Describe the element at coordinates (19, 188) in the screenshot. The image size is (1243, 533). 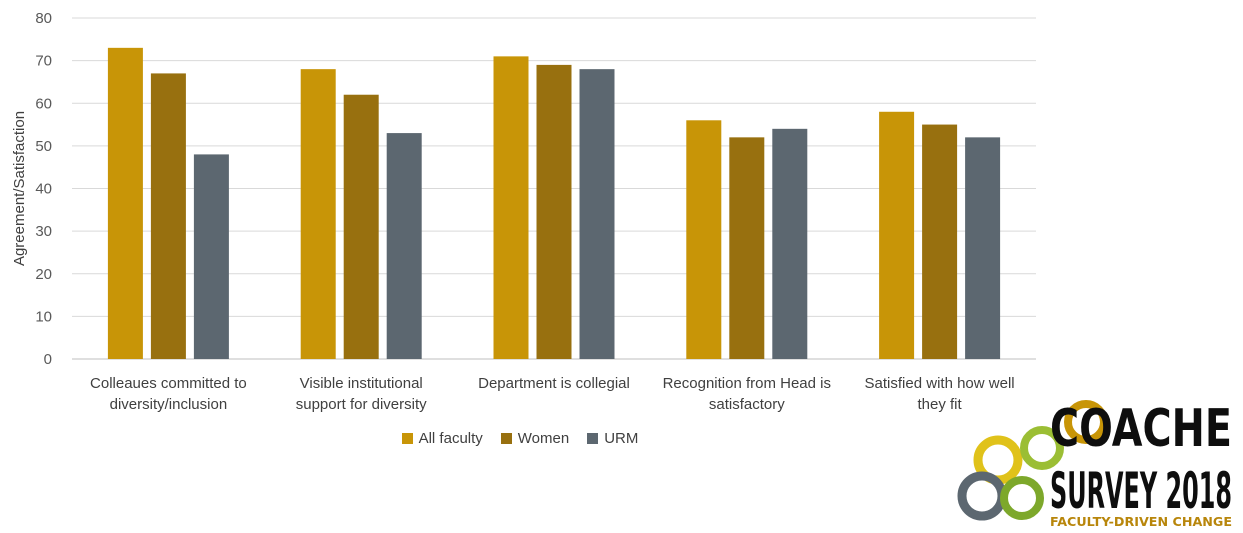
I see `y-axis-label: Agreement/Satisfaction` at that location.